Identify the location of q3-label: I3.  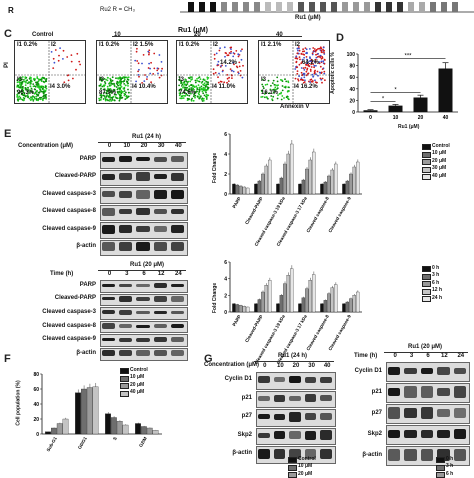
(20, 80).